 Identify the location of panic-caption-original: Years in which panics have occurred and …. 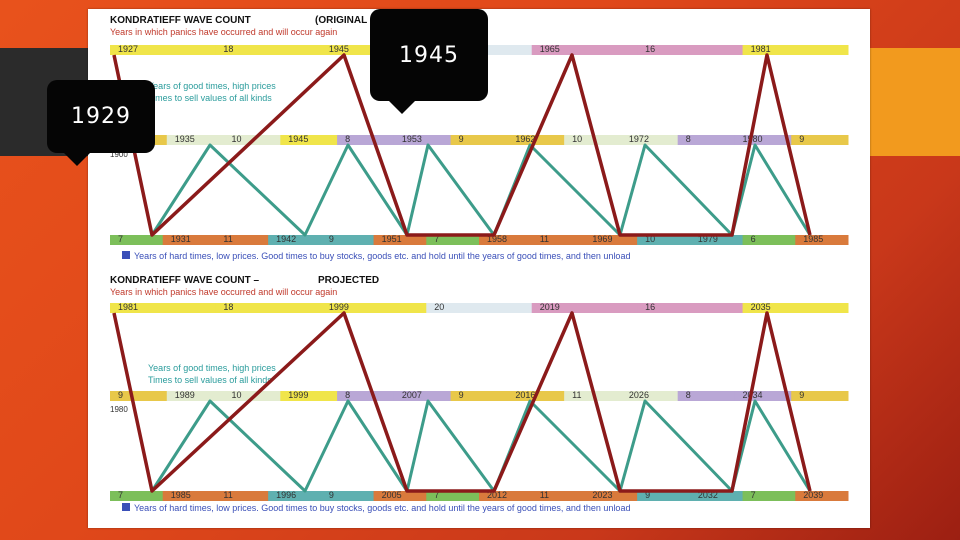
(223, 32).